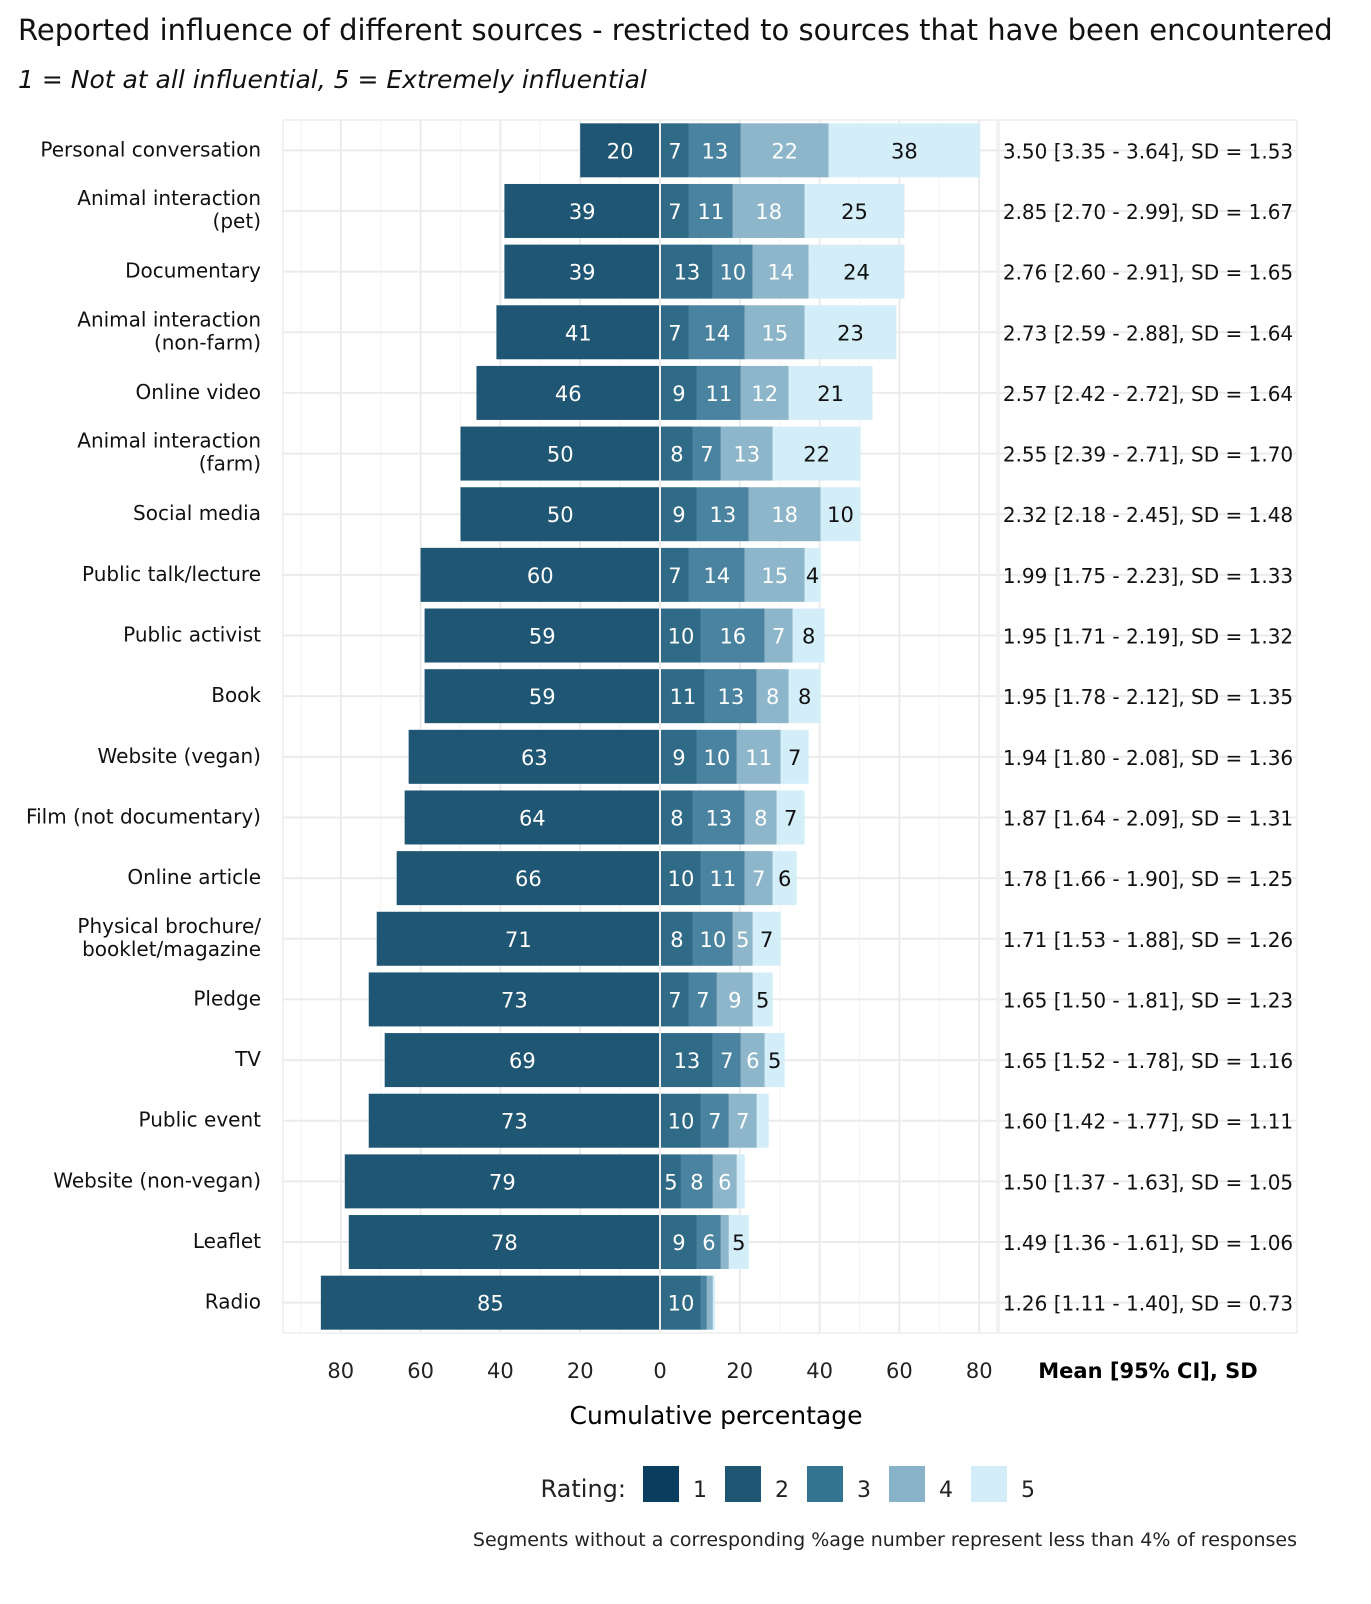 The height and width of the screenshot is (1604, 1371). I want to click on category-label: Animal interaction, so click(169, 441).